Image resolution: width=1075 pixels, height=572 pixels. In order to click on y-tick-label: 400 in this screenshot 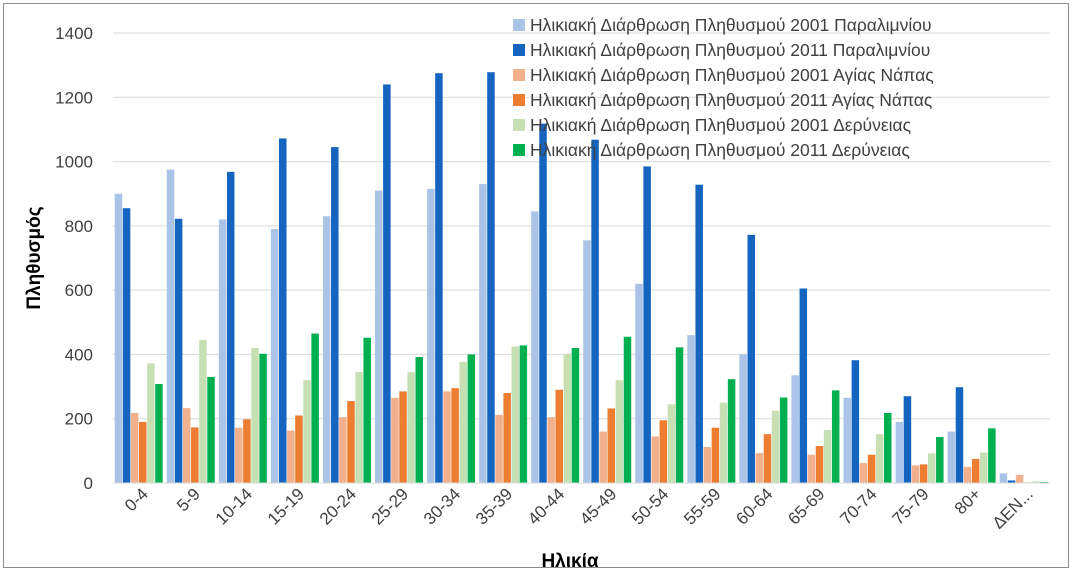, I will do `click(79, 354)`.